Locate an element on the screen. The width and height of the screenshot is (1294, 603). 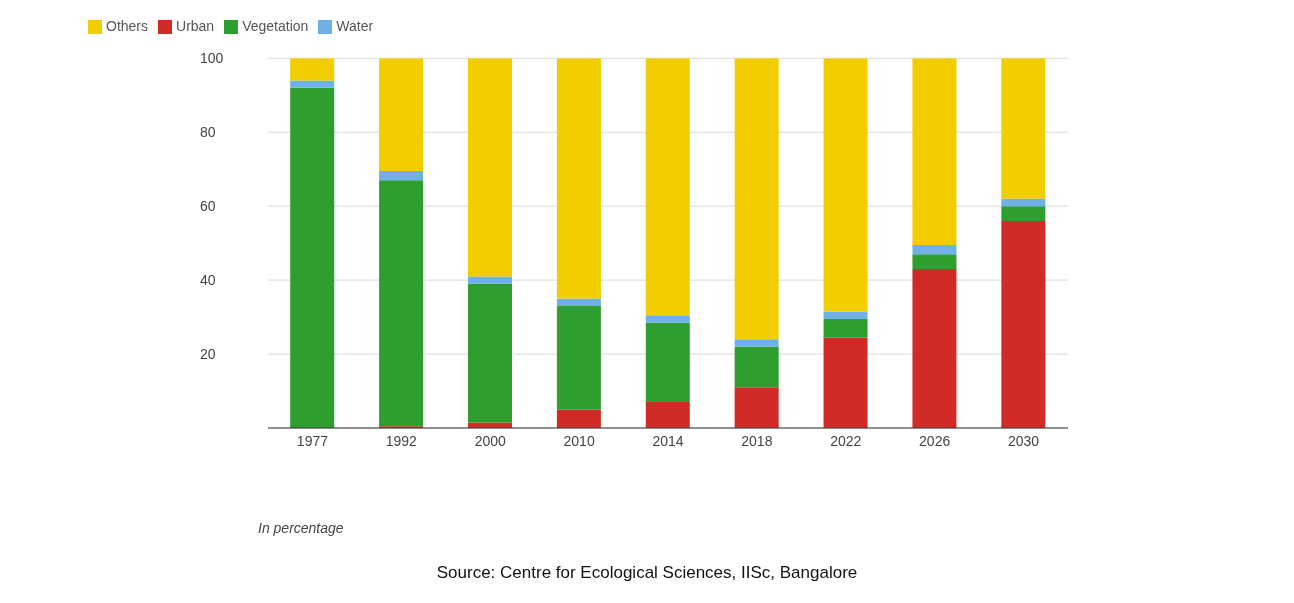
x-tick-label: 1977 is located at coordinates (312, 440).